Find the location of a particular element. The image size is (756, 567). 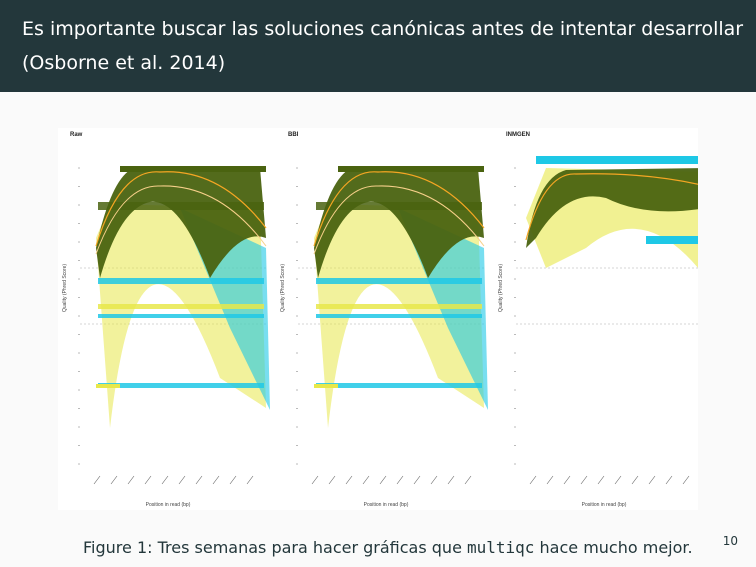

caption-code: multiqc is located at coordinates (501, 547).